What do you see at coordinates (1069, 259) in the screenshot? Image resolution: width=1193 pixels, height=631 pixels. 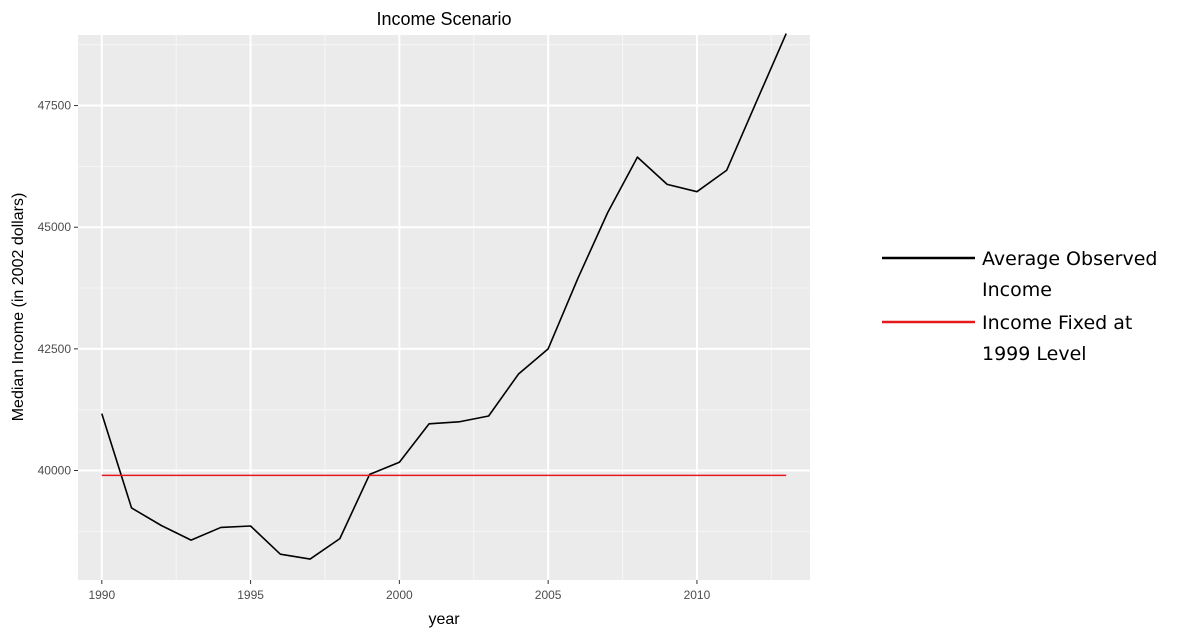 I see `legend-label: Average Observed` at bounding box center [1069, 259].